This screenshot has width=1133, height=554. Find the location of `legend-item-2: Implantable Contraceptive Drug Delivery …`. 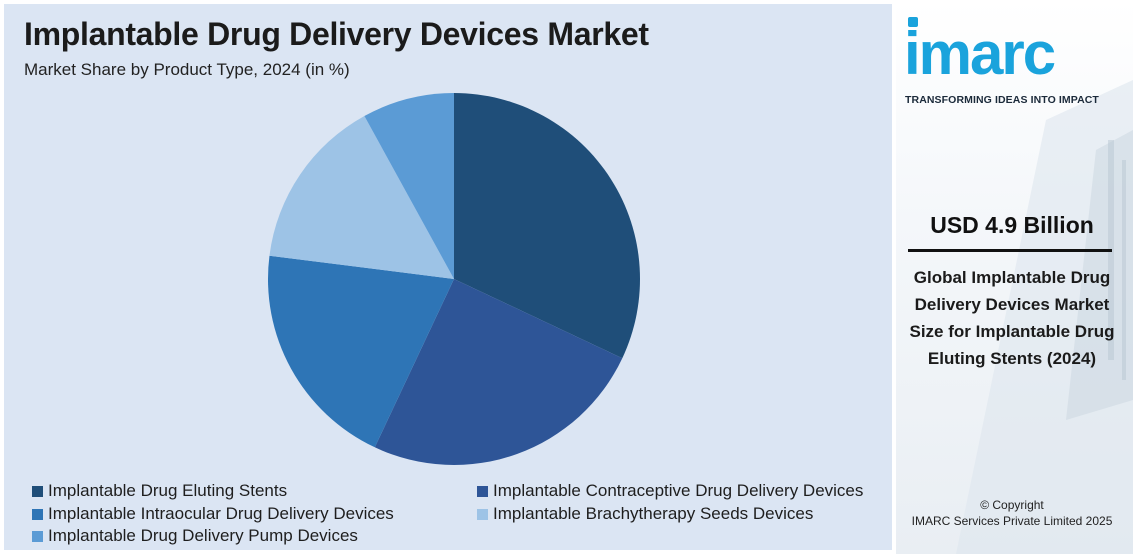

legend-item-2: Implantable Contraceptive Drug Delivery … is located at coordinates (670, 491).